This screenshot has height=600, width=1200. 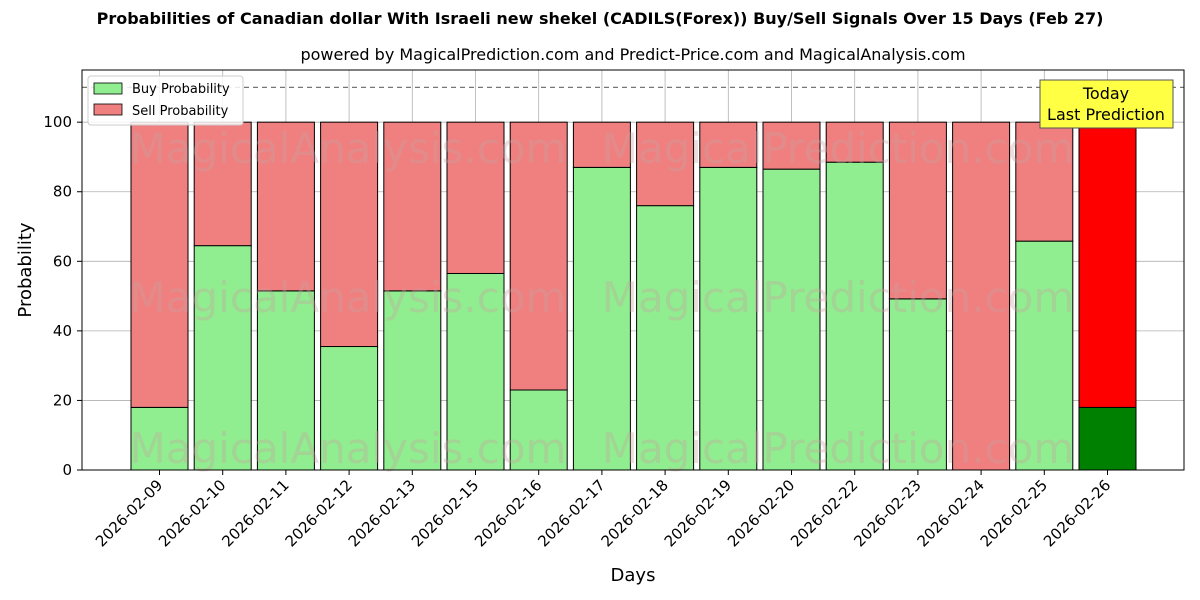 What do you see at coordinates (951, 513) in the screenshot?
I see `x-tick-label: 2026-02-24` at bounding box center [951, 513].